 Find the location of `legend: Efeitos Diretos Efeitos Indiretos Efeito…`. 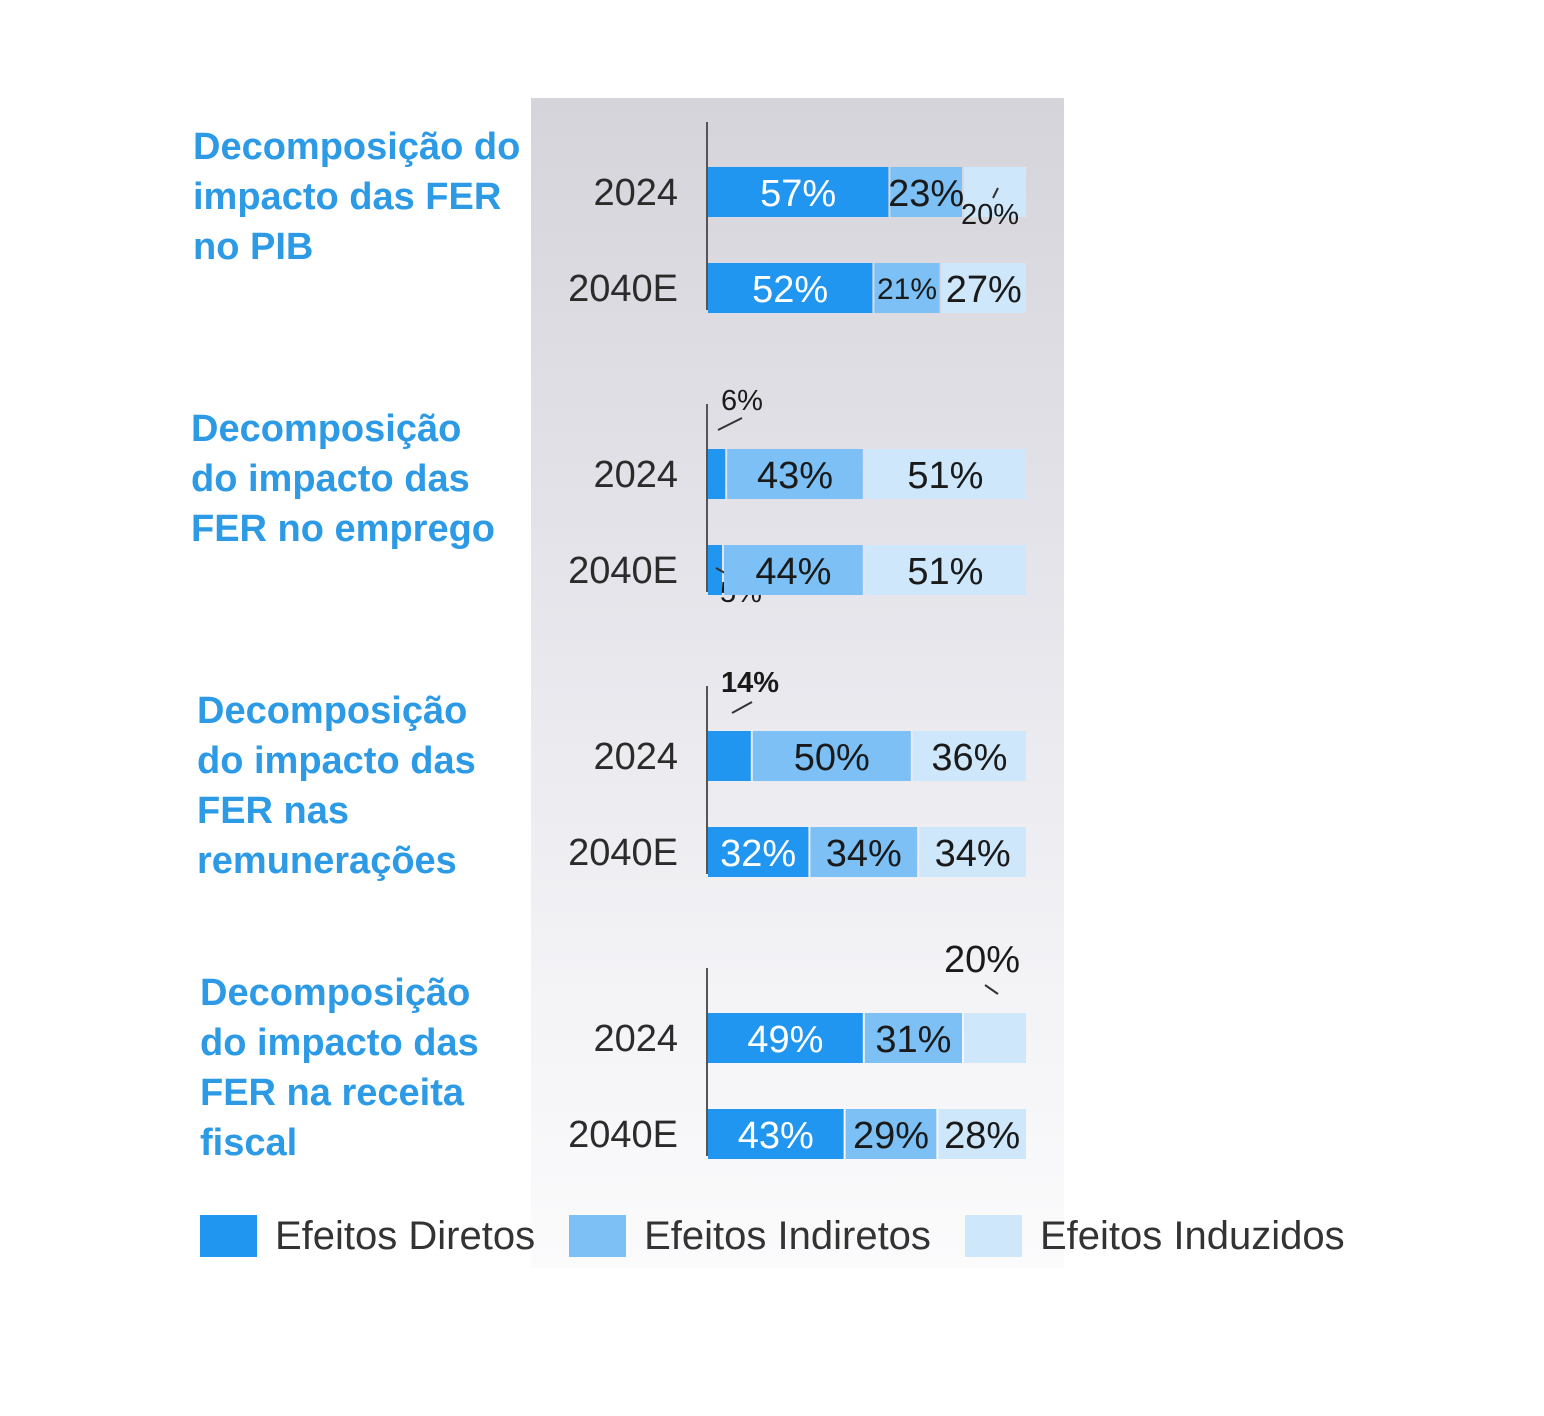

legend: Efeitos Diretos Efeitos Indiretos Efeito… is located at coordinates (789, 1236).